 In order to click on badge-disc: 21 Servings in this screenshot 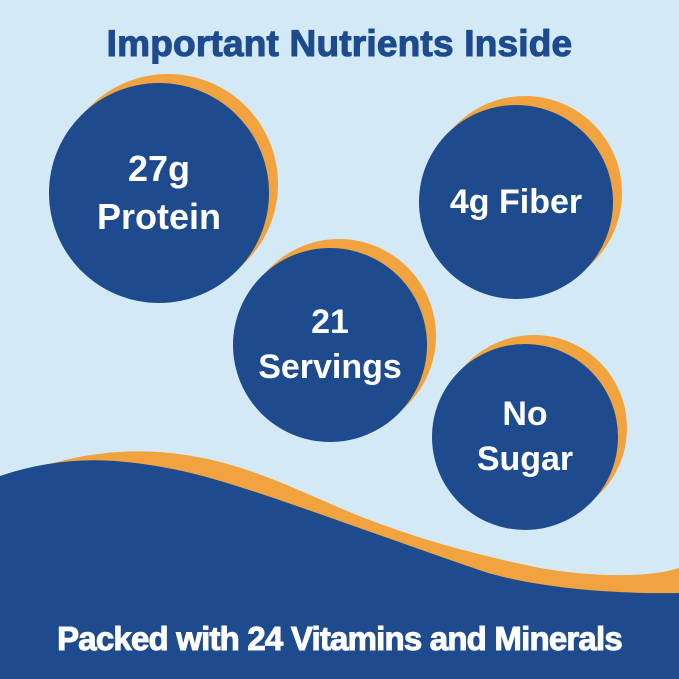, I will do `click(330, 345)`.